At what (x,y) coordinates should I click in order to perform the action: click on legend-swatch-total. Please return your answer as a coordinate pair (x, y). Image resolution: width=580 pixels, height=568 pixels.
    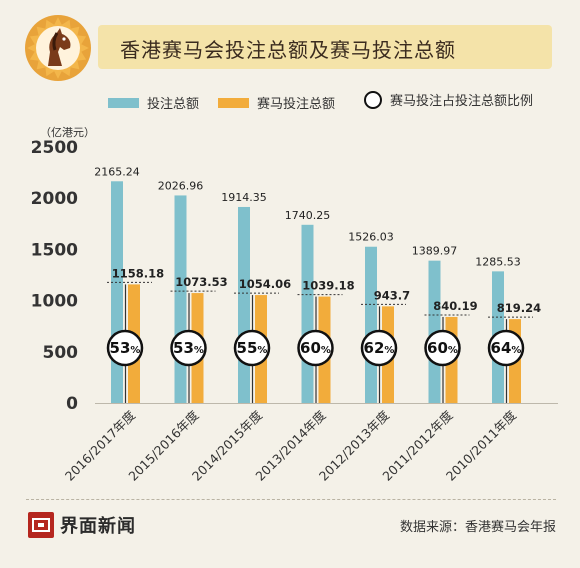
    Looking at the image, I should click on (123, 102).